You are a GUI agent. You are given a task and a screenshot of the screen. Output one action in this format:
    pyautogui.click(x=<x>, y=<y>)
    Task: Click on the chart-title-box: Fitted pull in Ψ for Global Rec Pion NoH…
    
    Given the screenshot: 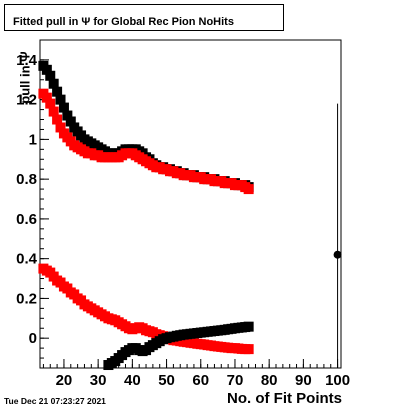 What is the action you would take?
    pyautogui.click(x=144, y=17)
    